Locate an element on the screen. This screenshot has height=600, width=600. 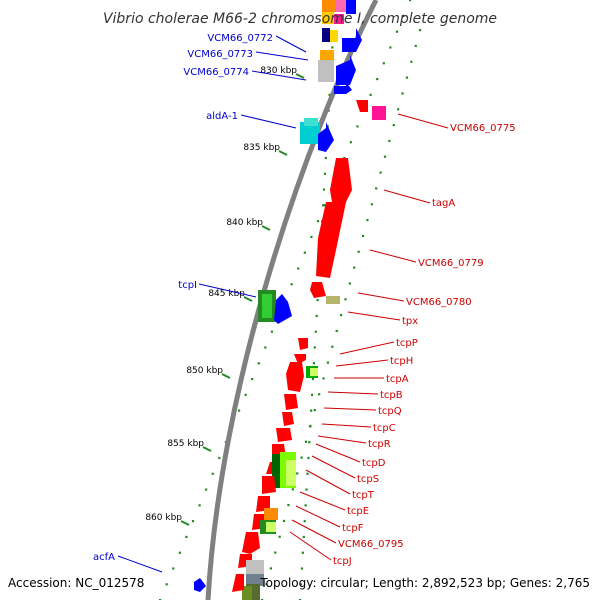
gene-label: tcpT is located at coordinates (363, 495).